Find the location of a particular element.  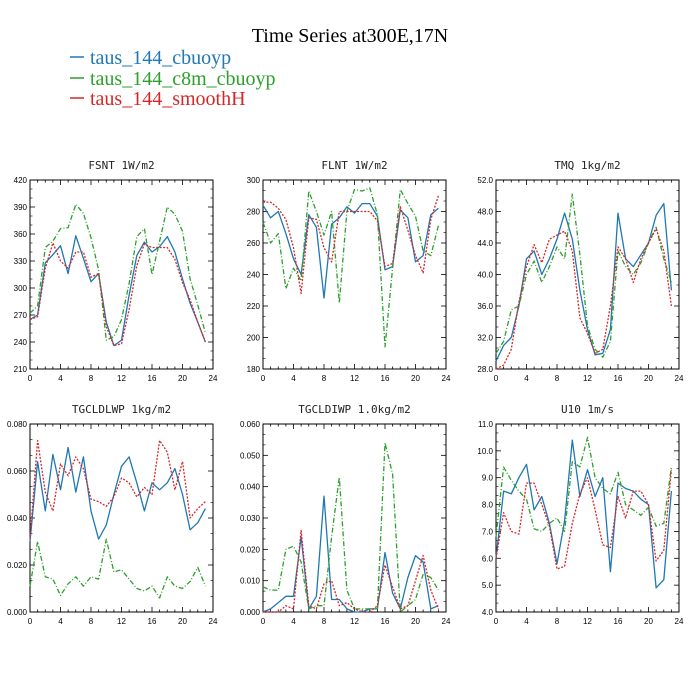

y-tick-label: 210 is located at coordinates (21, 369).